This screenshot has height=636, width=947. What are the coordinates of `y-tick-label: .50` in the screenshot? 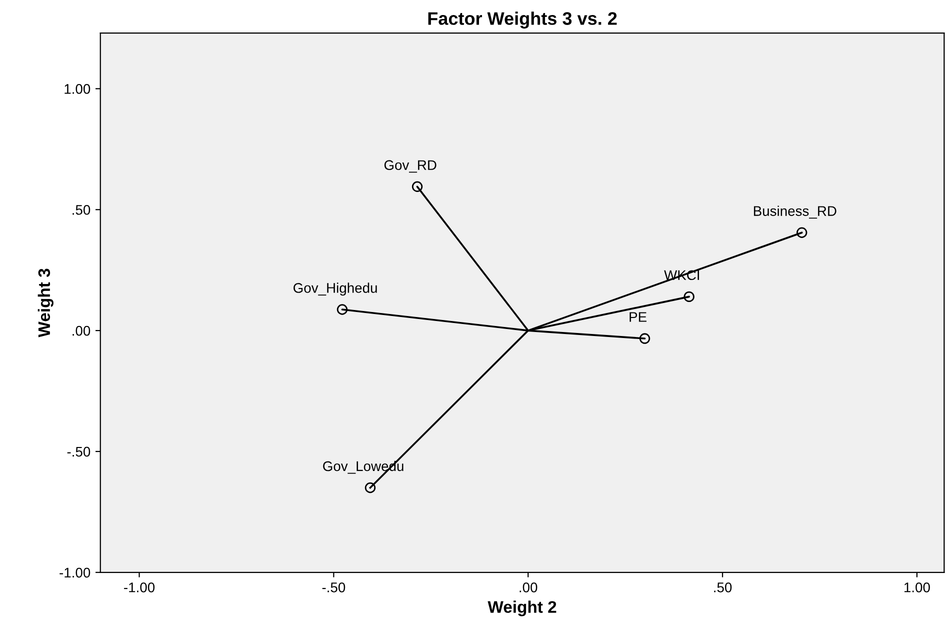 It's located at (81, 209).